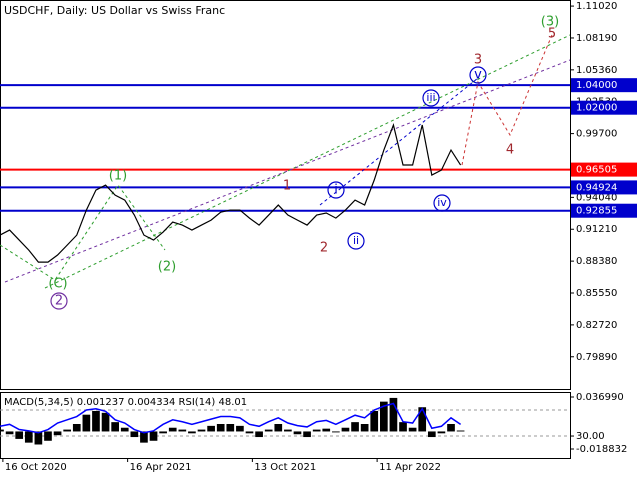 This screenshot has width=640, height=480. What do you see at coordinates (596, 134) in the screenshot?
I see `y-tick-label: 0.99700` at bounding box center [596, 134].